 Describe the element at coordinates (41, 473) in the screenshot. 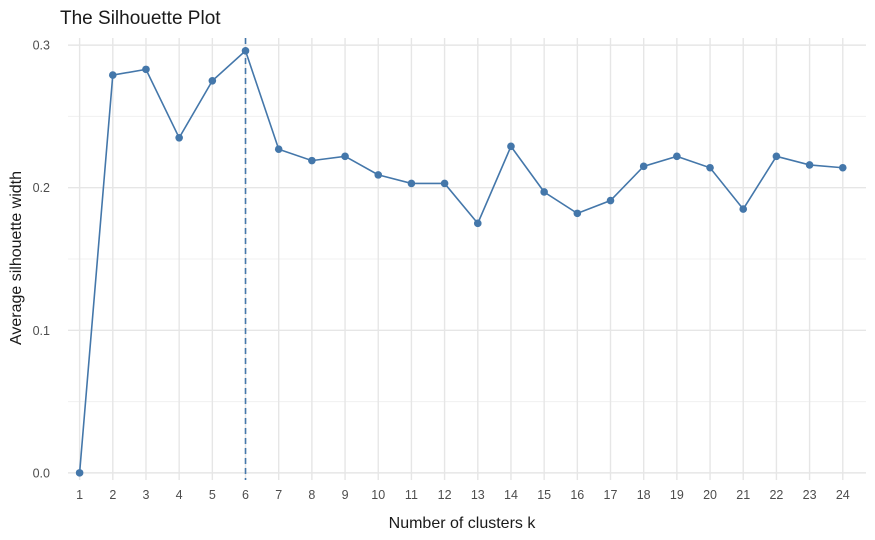

I see `y-tick-label: 0.0` at that location.